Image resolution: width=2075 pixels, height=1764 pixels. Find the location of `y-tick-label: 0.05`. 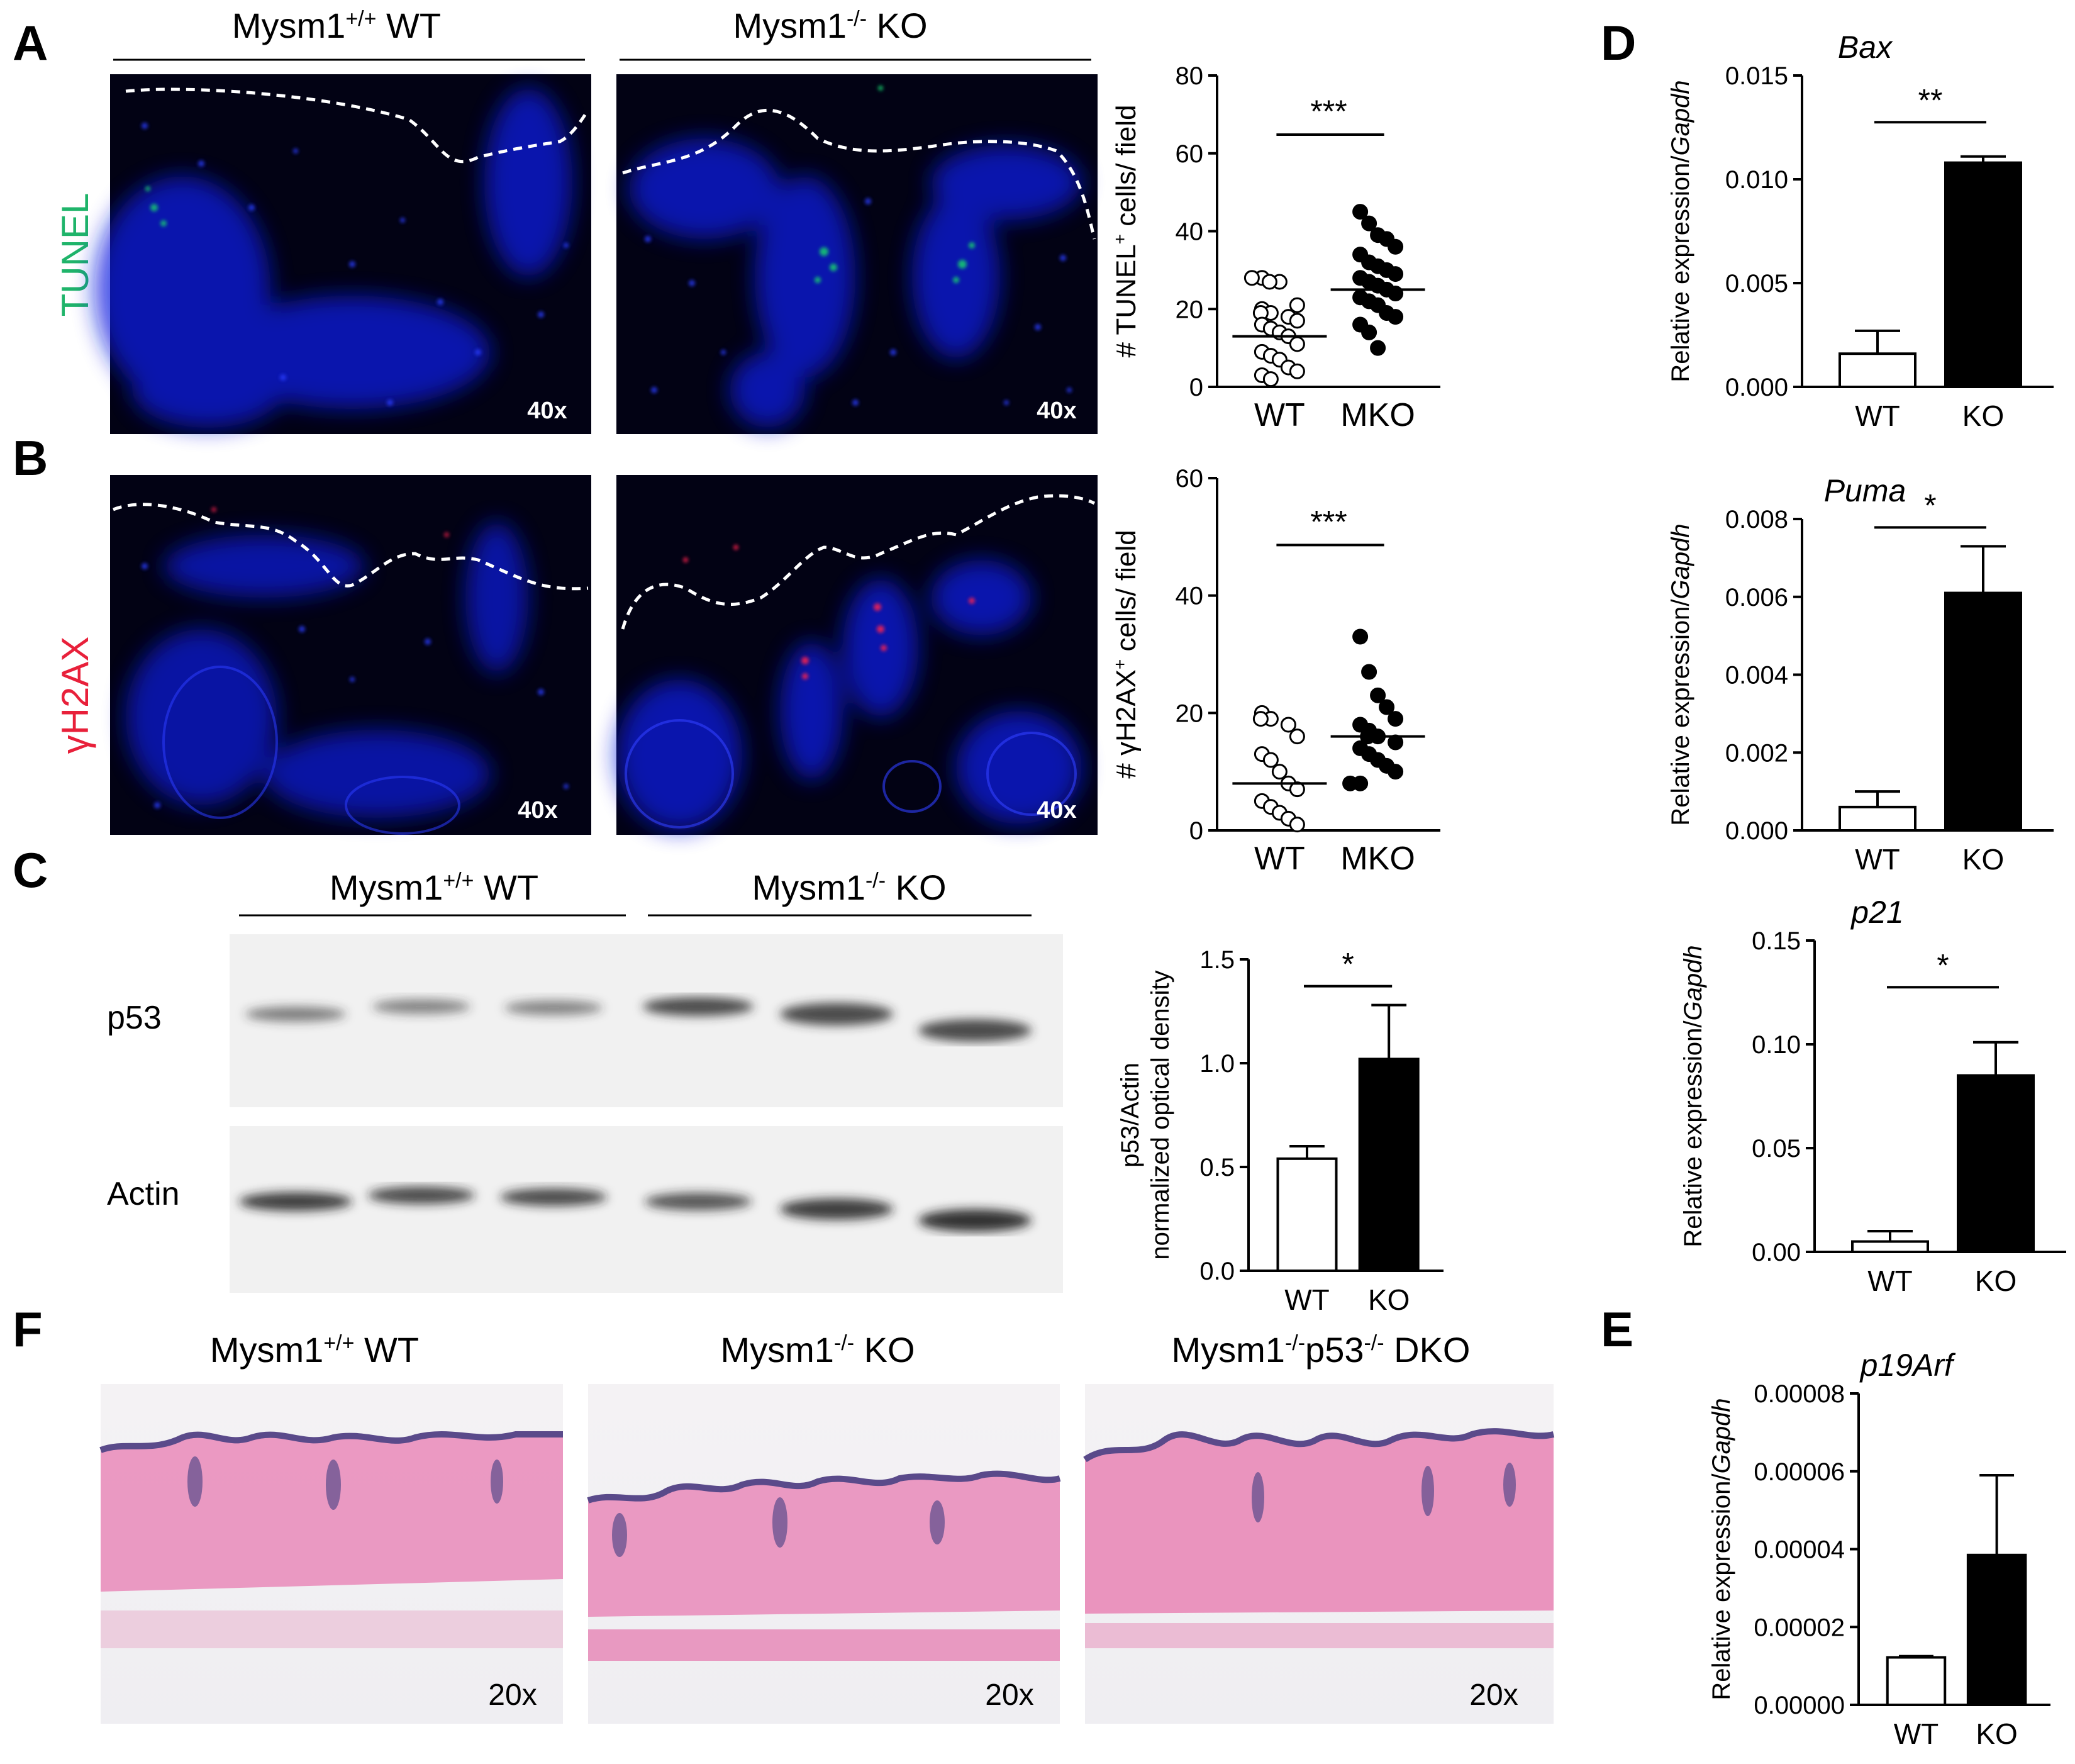

y-tick-label: 0.05 is located at coordinates (1776, 1149).